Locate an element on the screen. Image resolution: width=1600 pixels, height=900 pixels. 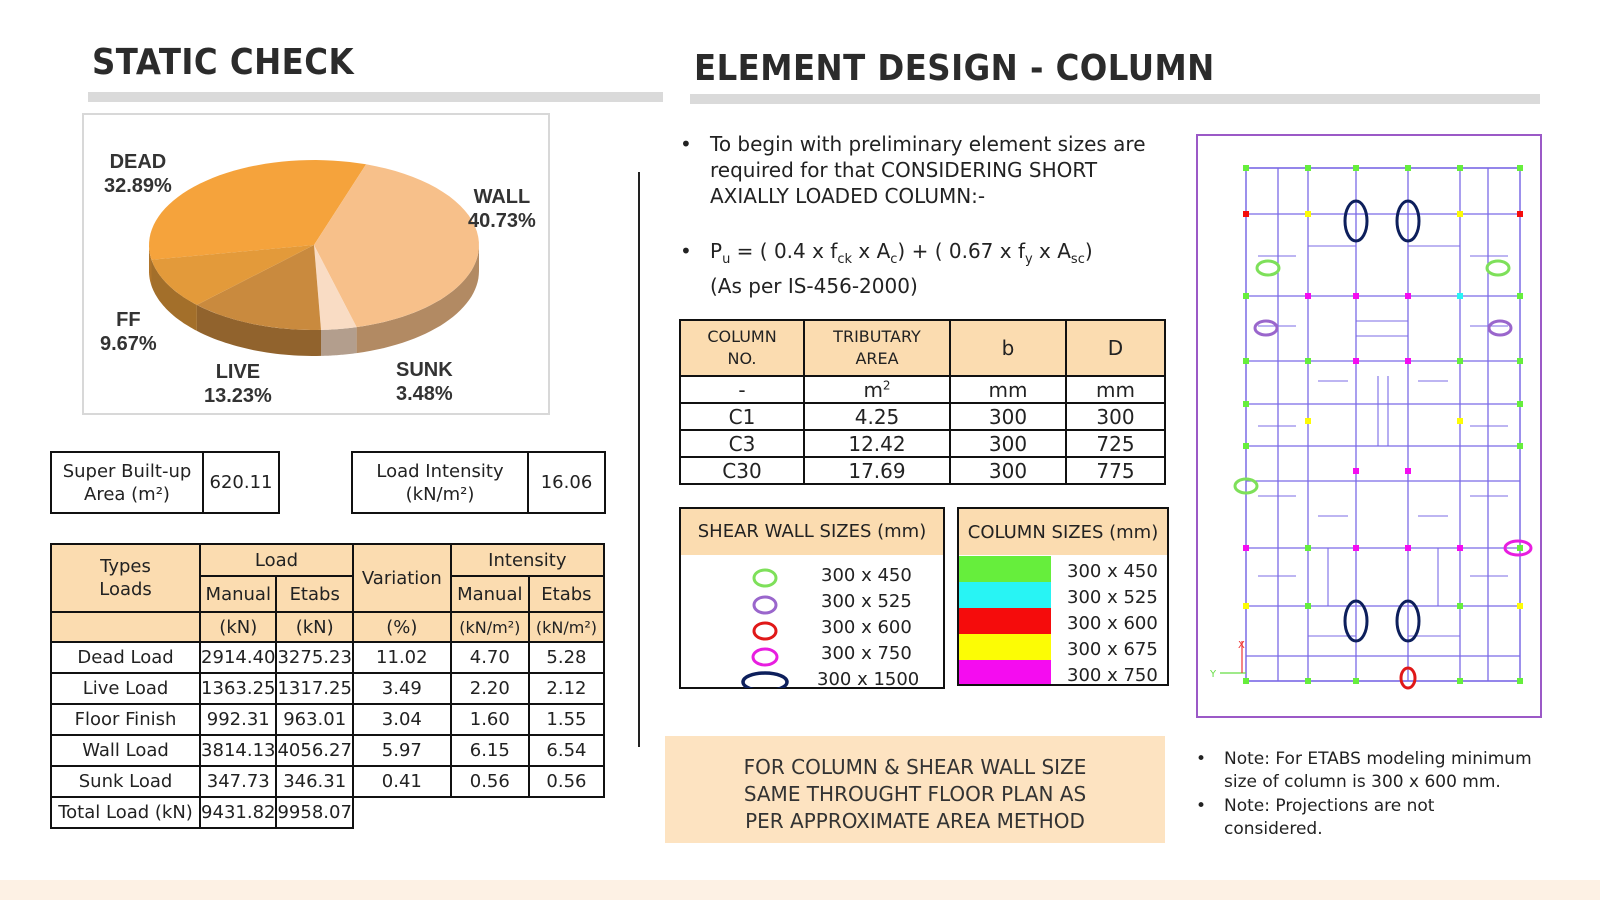
pie-slice-live is located at coordinates (258, 287).